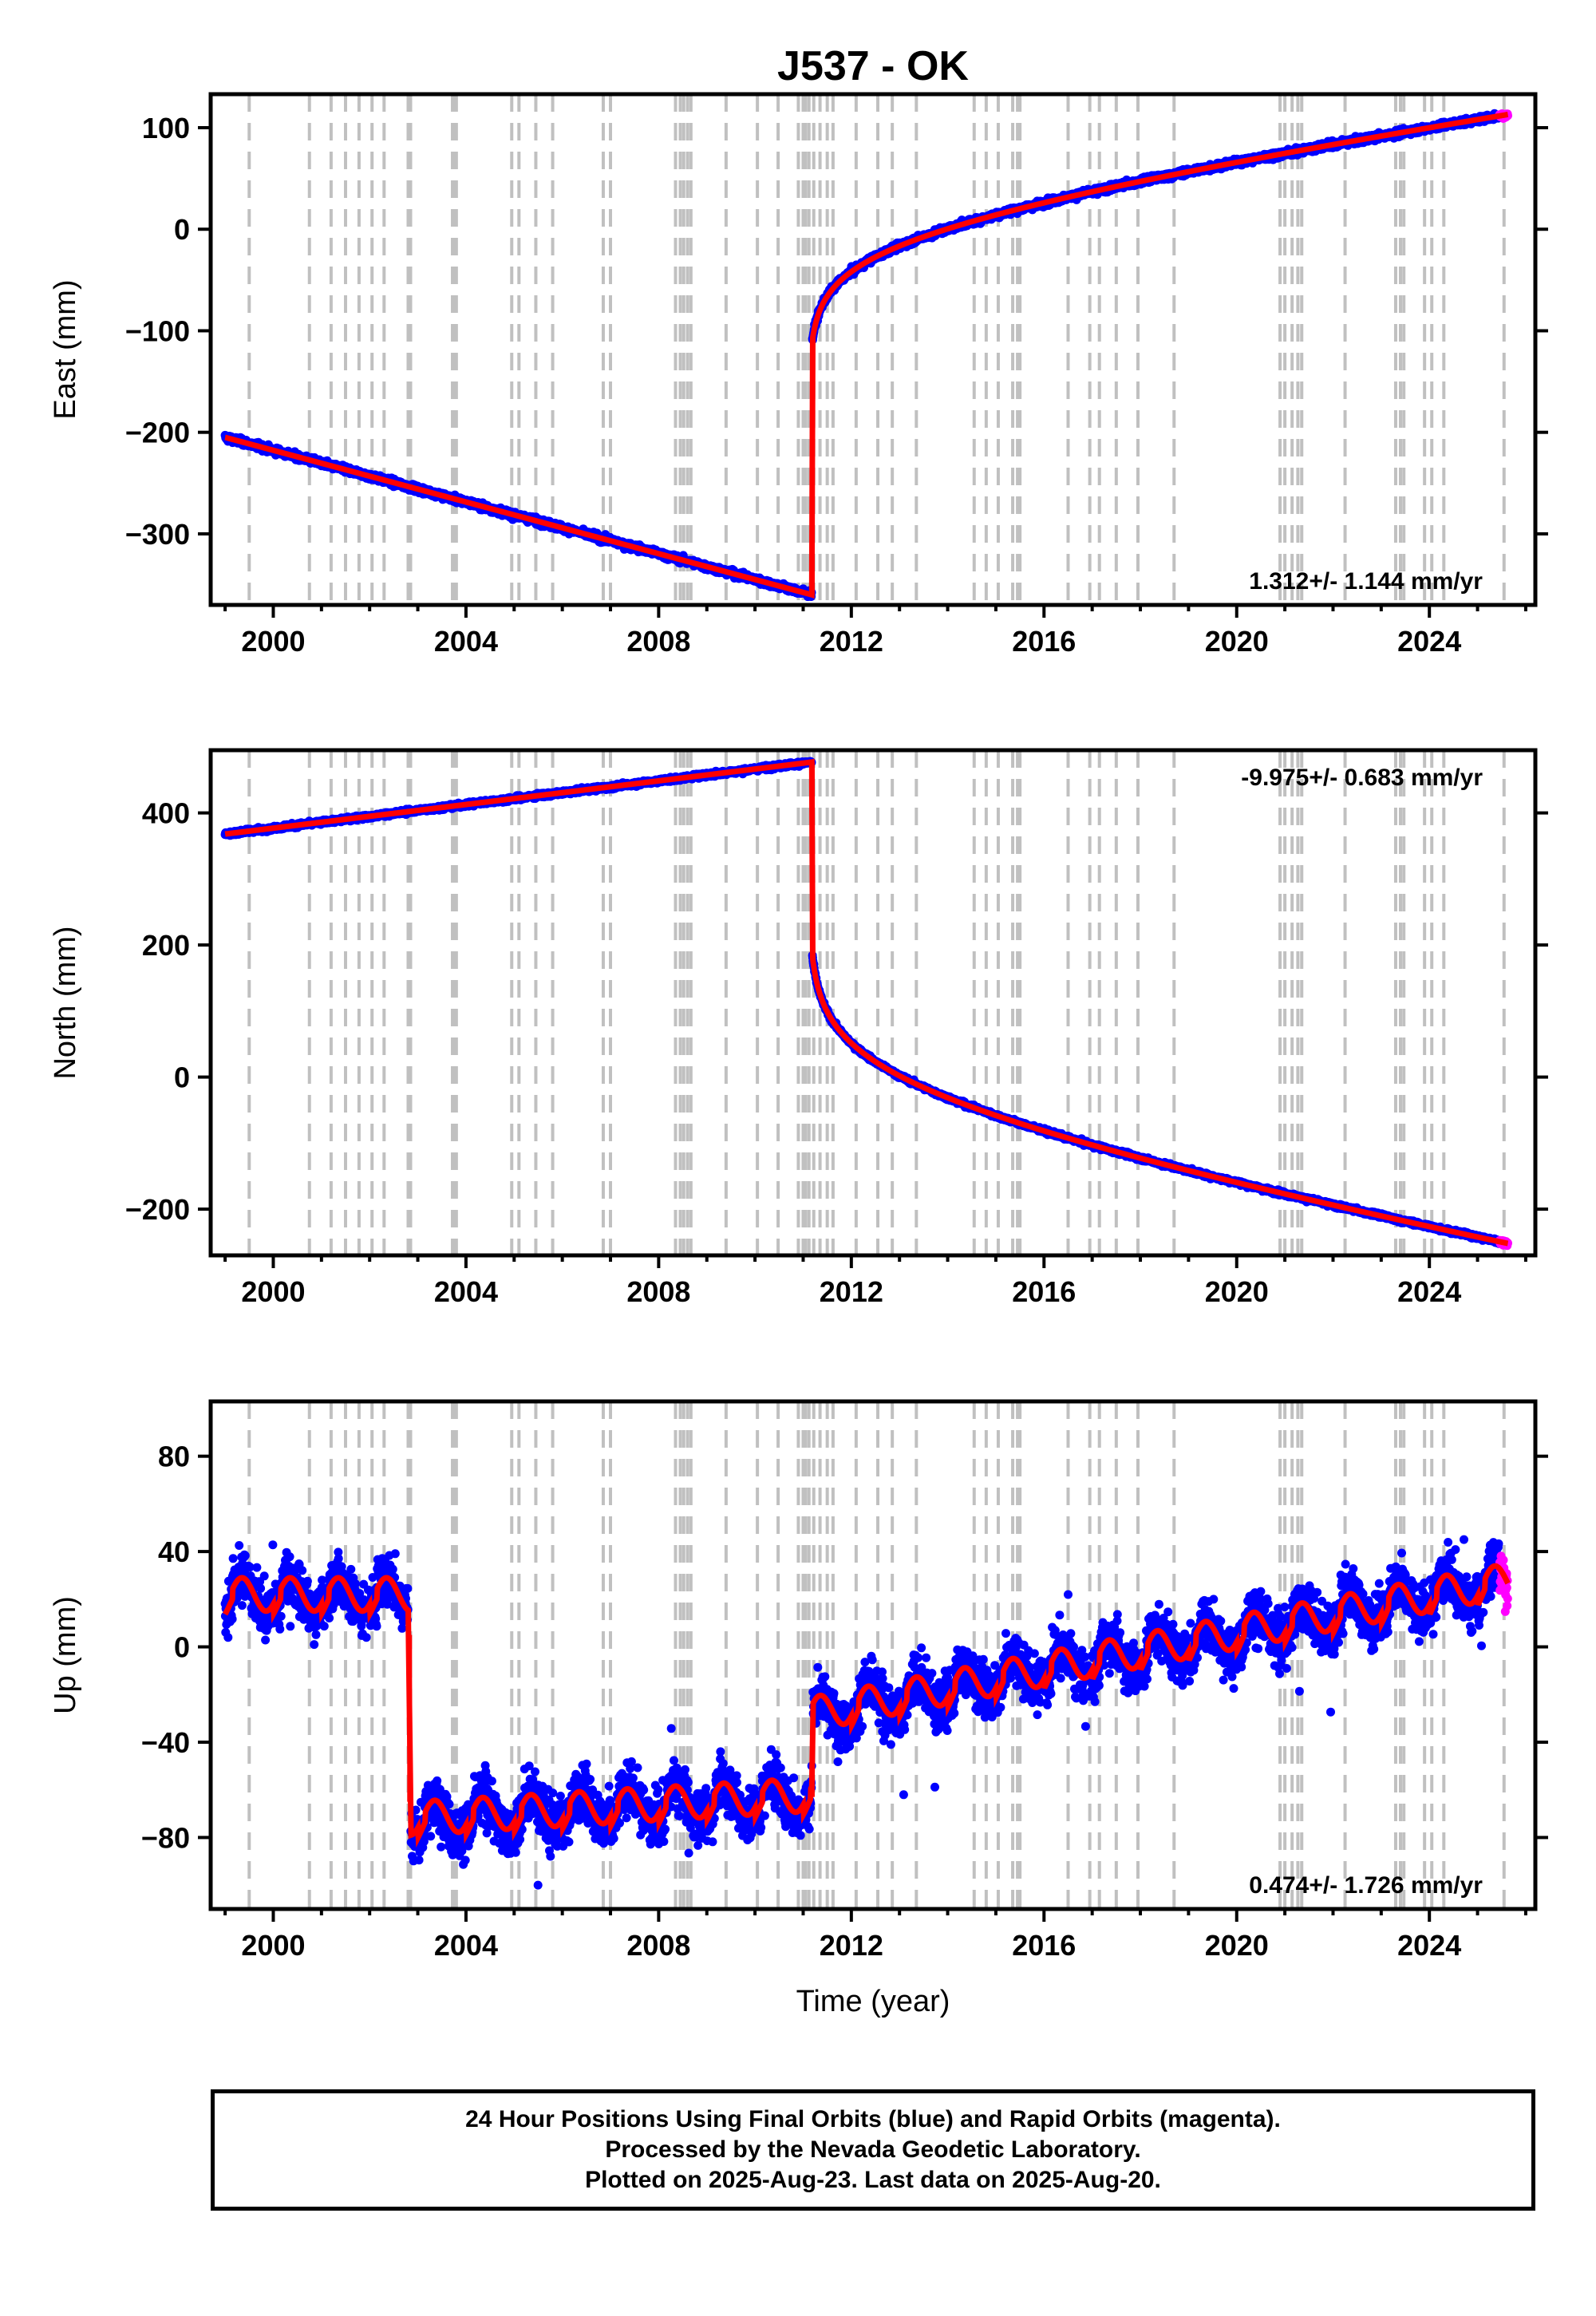  Describe the element at coordinates (65, 349) in the screenshot. I see `y-axis-label-east: East (mm)` at that location.